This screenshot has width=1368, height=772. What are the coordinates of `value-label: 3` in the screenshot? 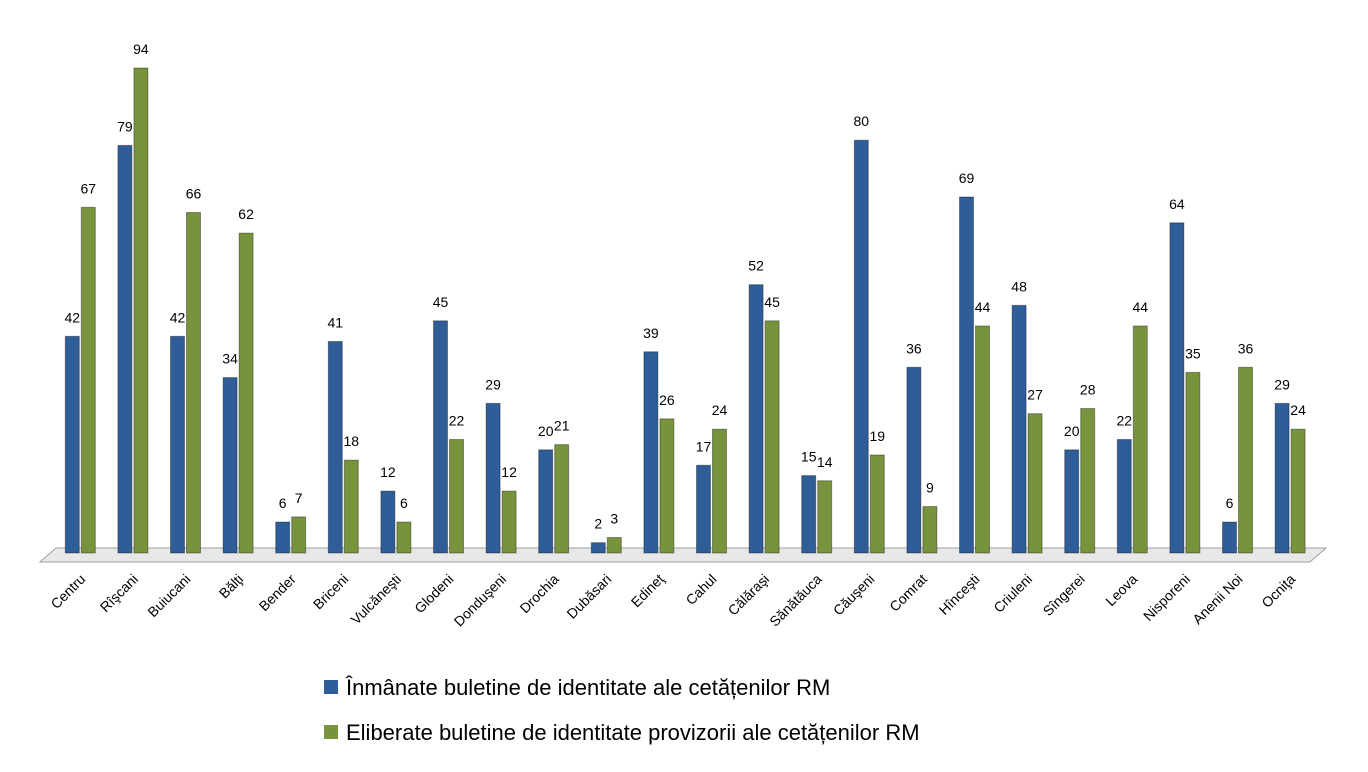 It's located at (614, 519).